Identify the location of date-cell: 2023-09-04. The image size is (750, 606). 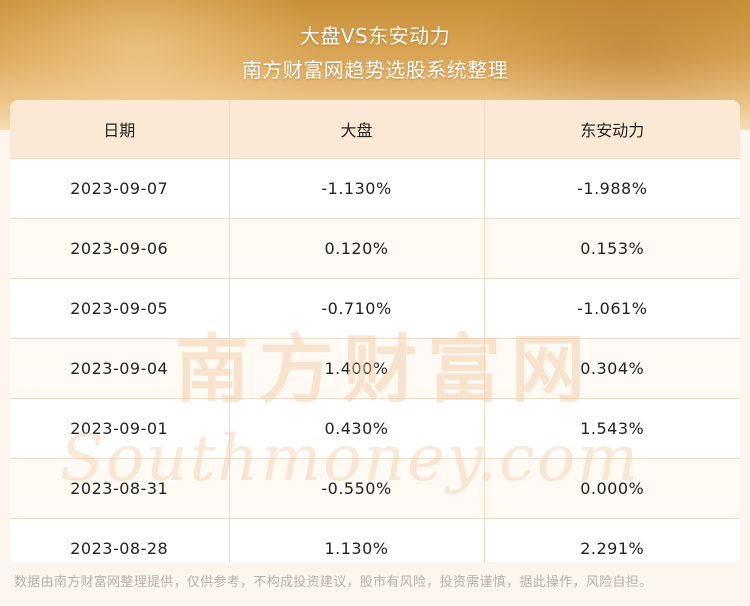
(120, 368).